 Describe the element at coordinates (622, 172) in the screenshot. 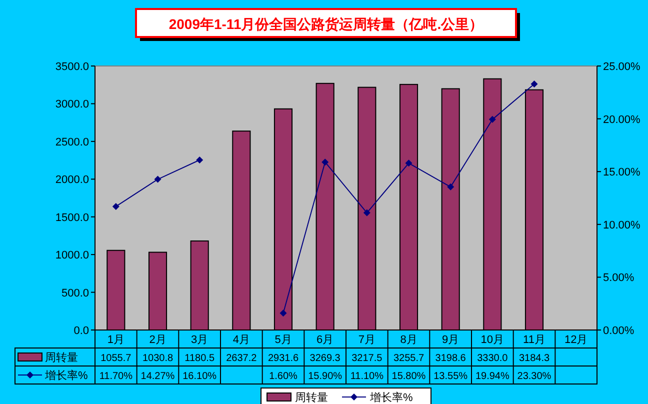

I see `y2-tick-label: 15.00%` at that location.